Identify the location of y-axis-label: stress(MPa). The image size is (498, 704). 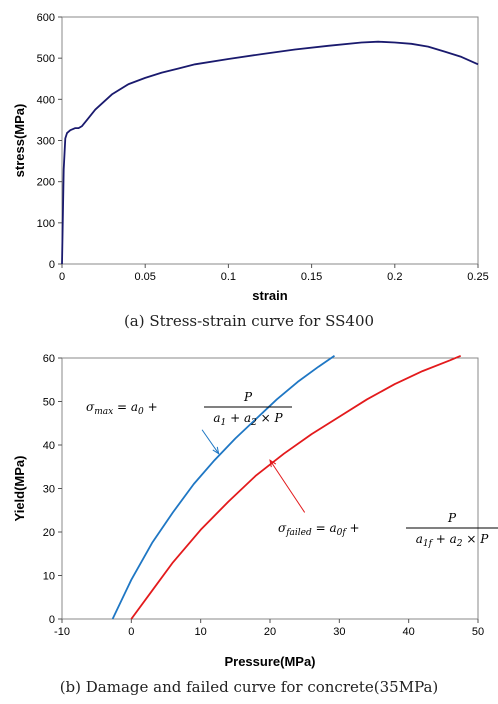
(19, 141).